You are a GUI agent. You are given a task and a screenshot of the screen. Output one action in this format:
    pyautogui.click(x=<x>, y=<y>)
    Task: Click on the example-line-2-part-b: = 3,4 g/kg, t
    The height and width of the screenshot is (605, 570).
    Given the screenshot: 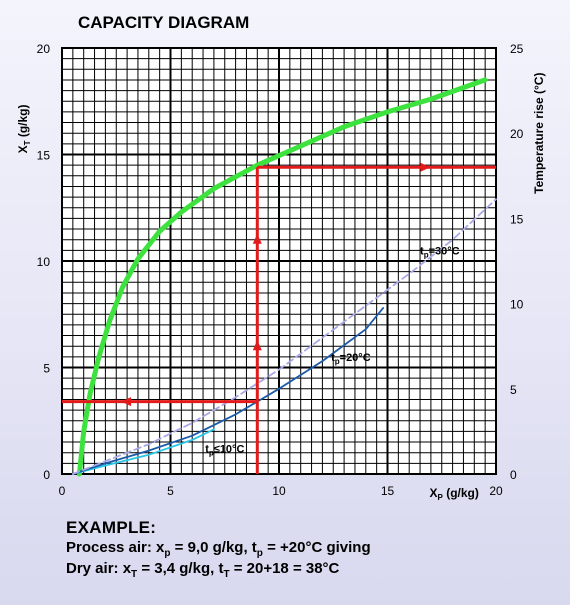 What is the action you would take?
    pyautogui.click(x=180, y=568)
    